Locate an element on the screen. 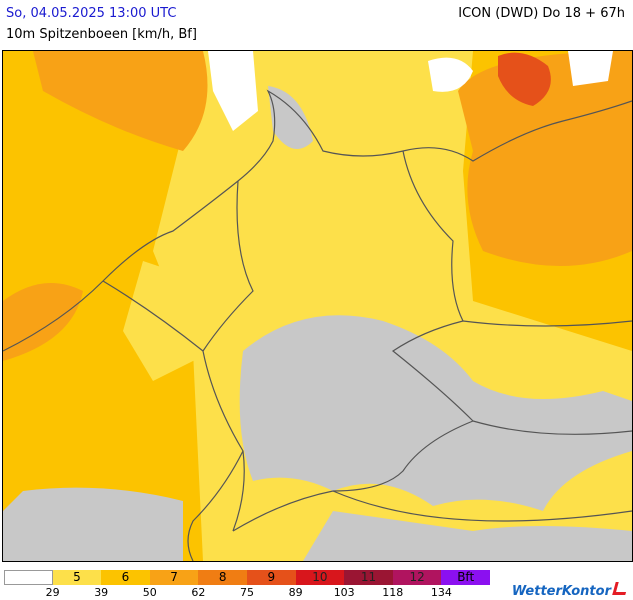 Image resolution: width=633 pixels, height=600 pixels. border-germany-west is located at coordinates (228, 356).